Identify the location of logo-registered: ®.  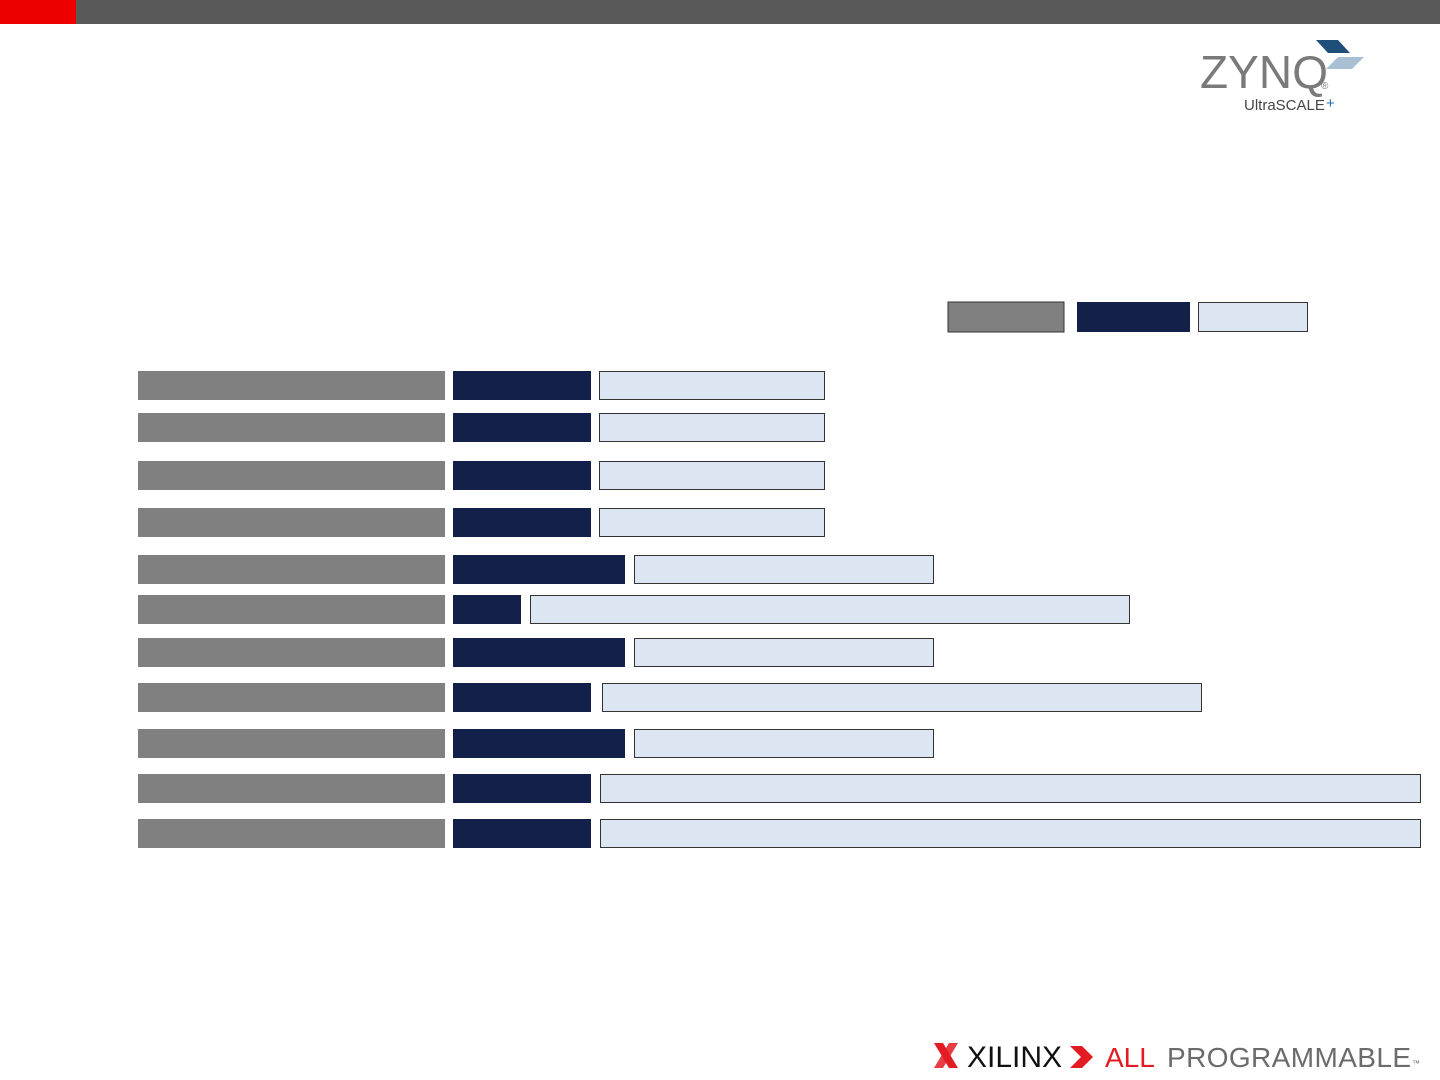
(1325, 86).